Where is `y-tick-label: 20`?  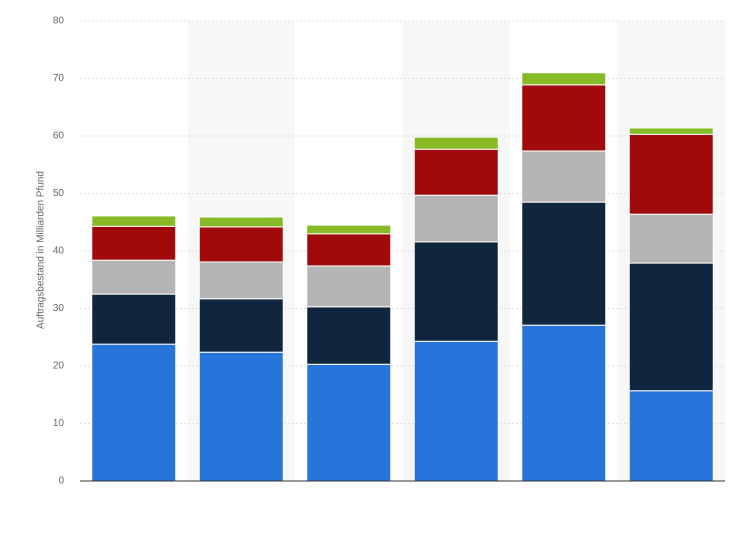 y-tick-label: 20 is located at coordinates (59, 366).